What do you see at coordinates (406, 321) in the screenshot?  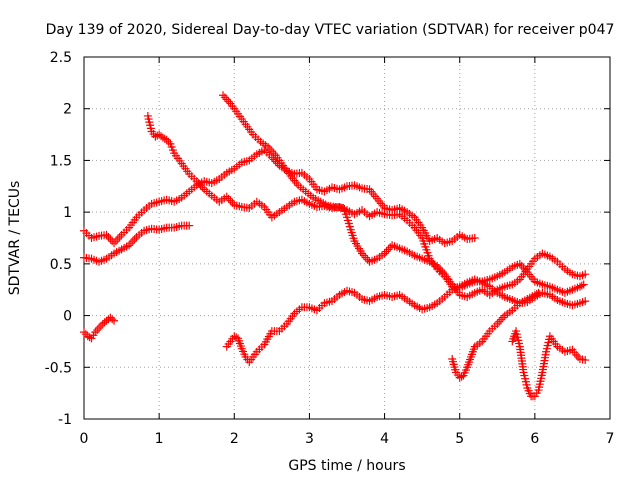 I see `series-track-f` at bounding box center [406, 321].